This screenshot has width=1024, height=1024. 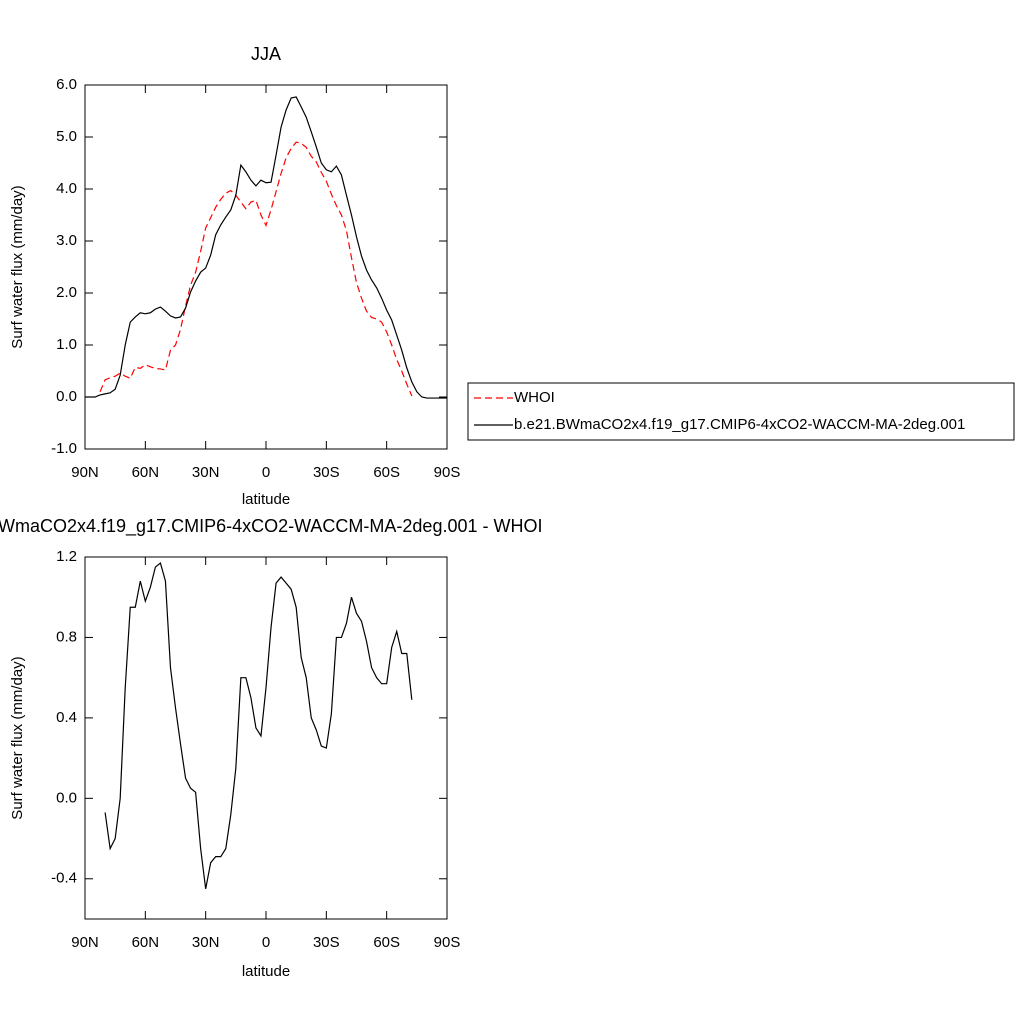 What do you see at coordinates (64, 448) in the screenshot?
I see `y-tick-label: -1.0` at bounding box center [64, 448].